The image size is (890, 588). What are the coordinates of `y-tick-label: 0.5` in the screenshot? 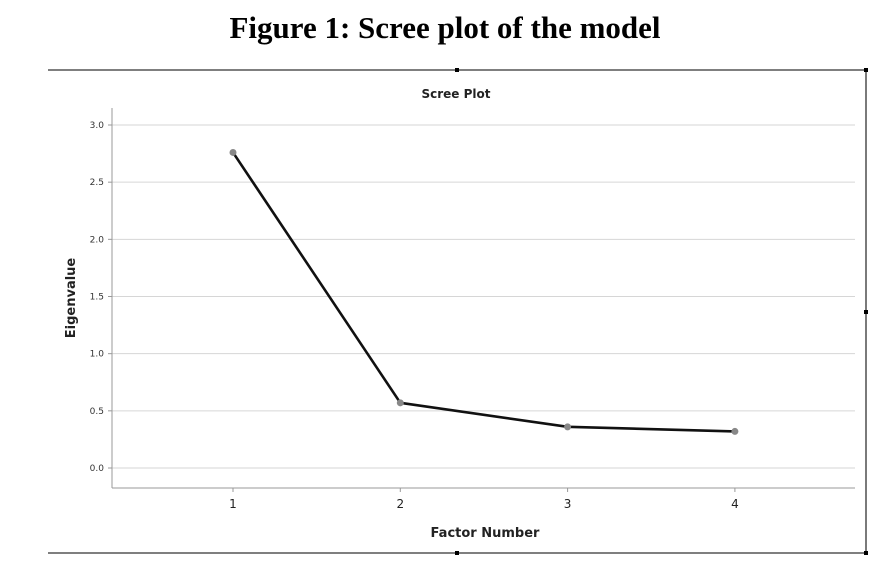 It's located at (97, 412).